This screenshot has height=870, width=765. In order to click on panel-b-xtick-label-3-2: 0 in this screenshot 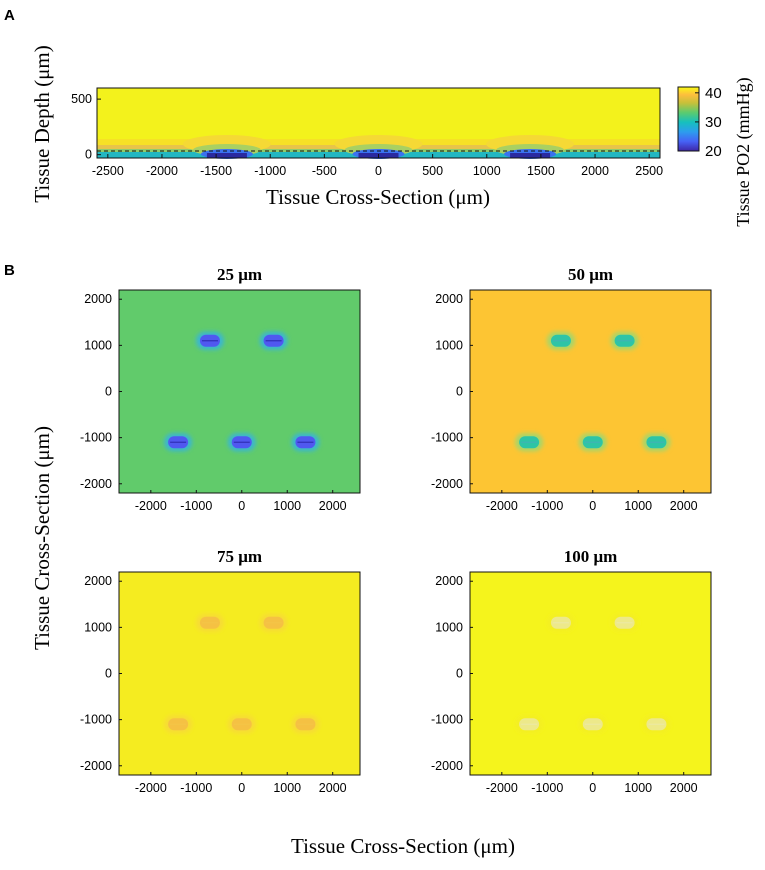, I will do `click(592, 788)`.